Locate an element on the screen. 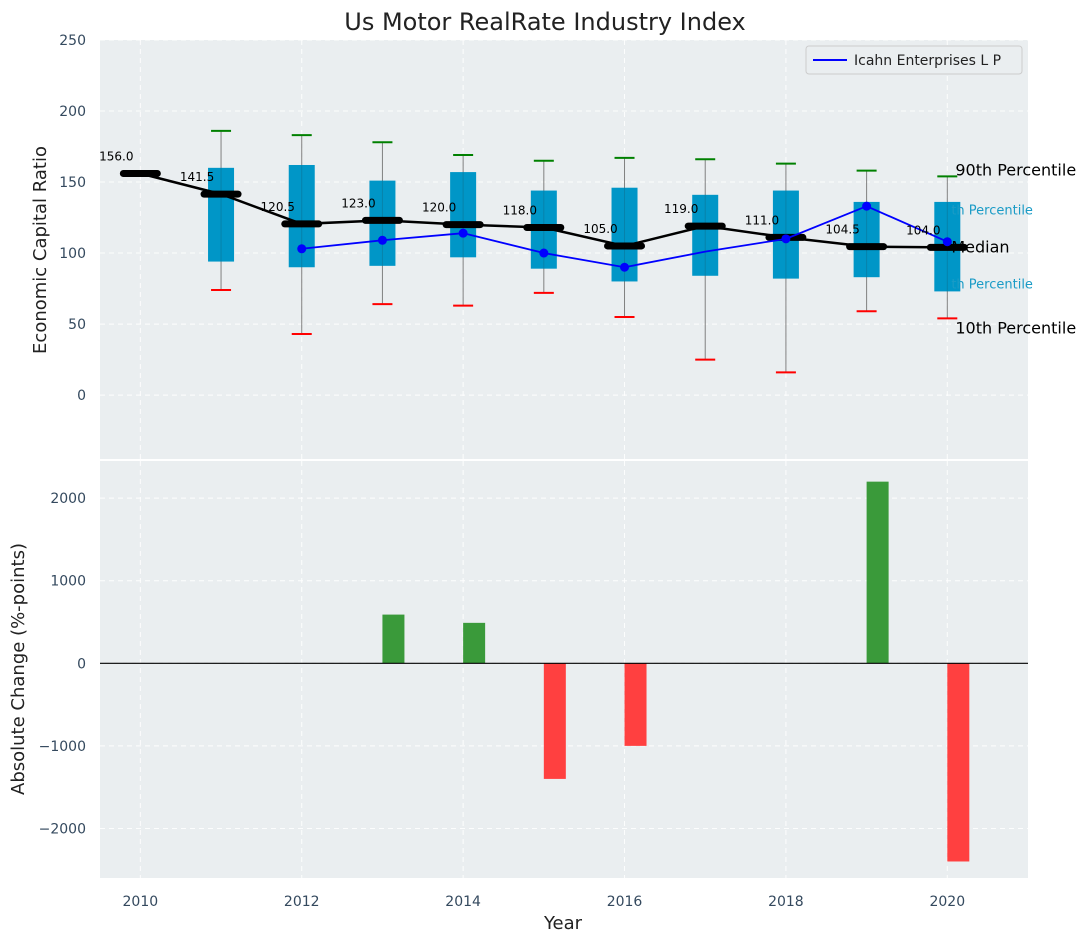 The width and height of the screenshot is (1092, 942). median-value-label: 123.0 is located at coordinates (358, 203).